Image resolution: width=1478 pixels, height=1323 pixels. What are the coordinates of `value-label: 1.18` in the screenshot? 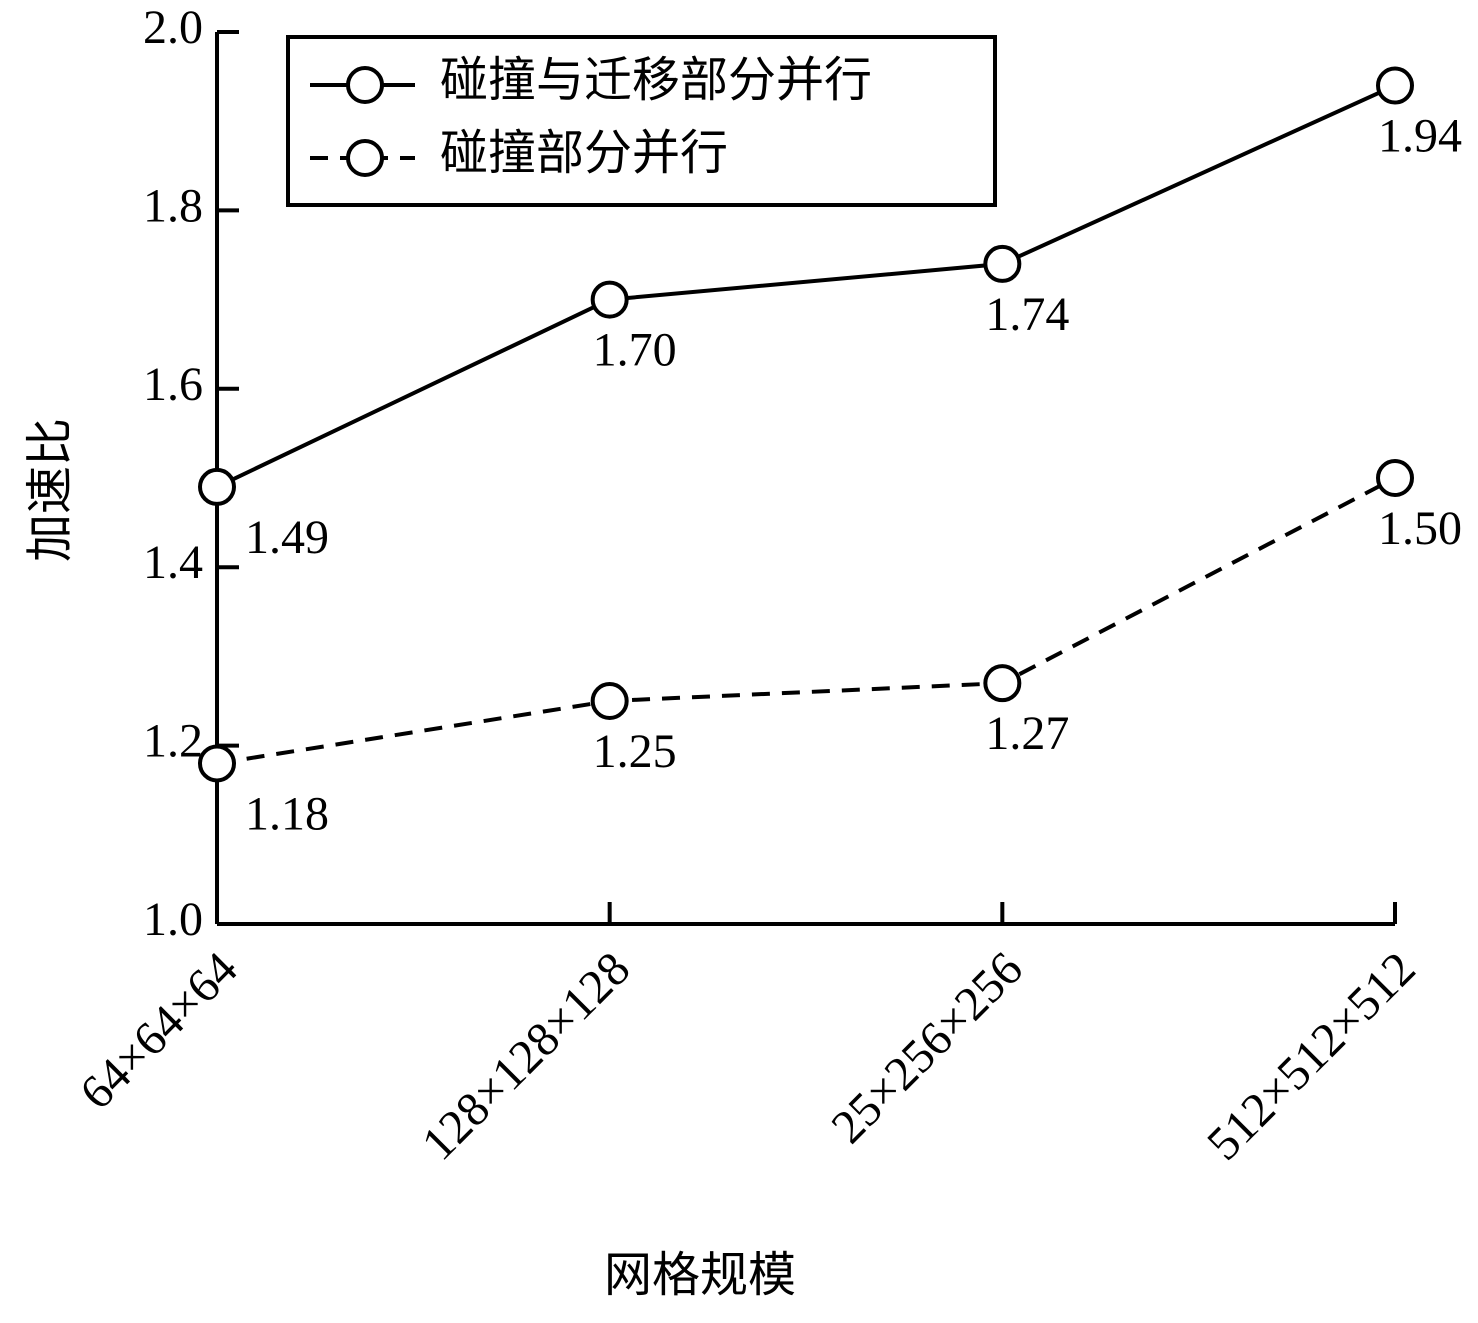 It's located at (287, 813).